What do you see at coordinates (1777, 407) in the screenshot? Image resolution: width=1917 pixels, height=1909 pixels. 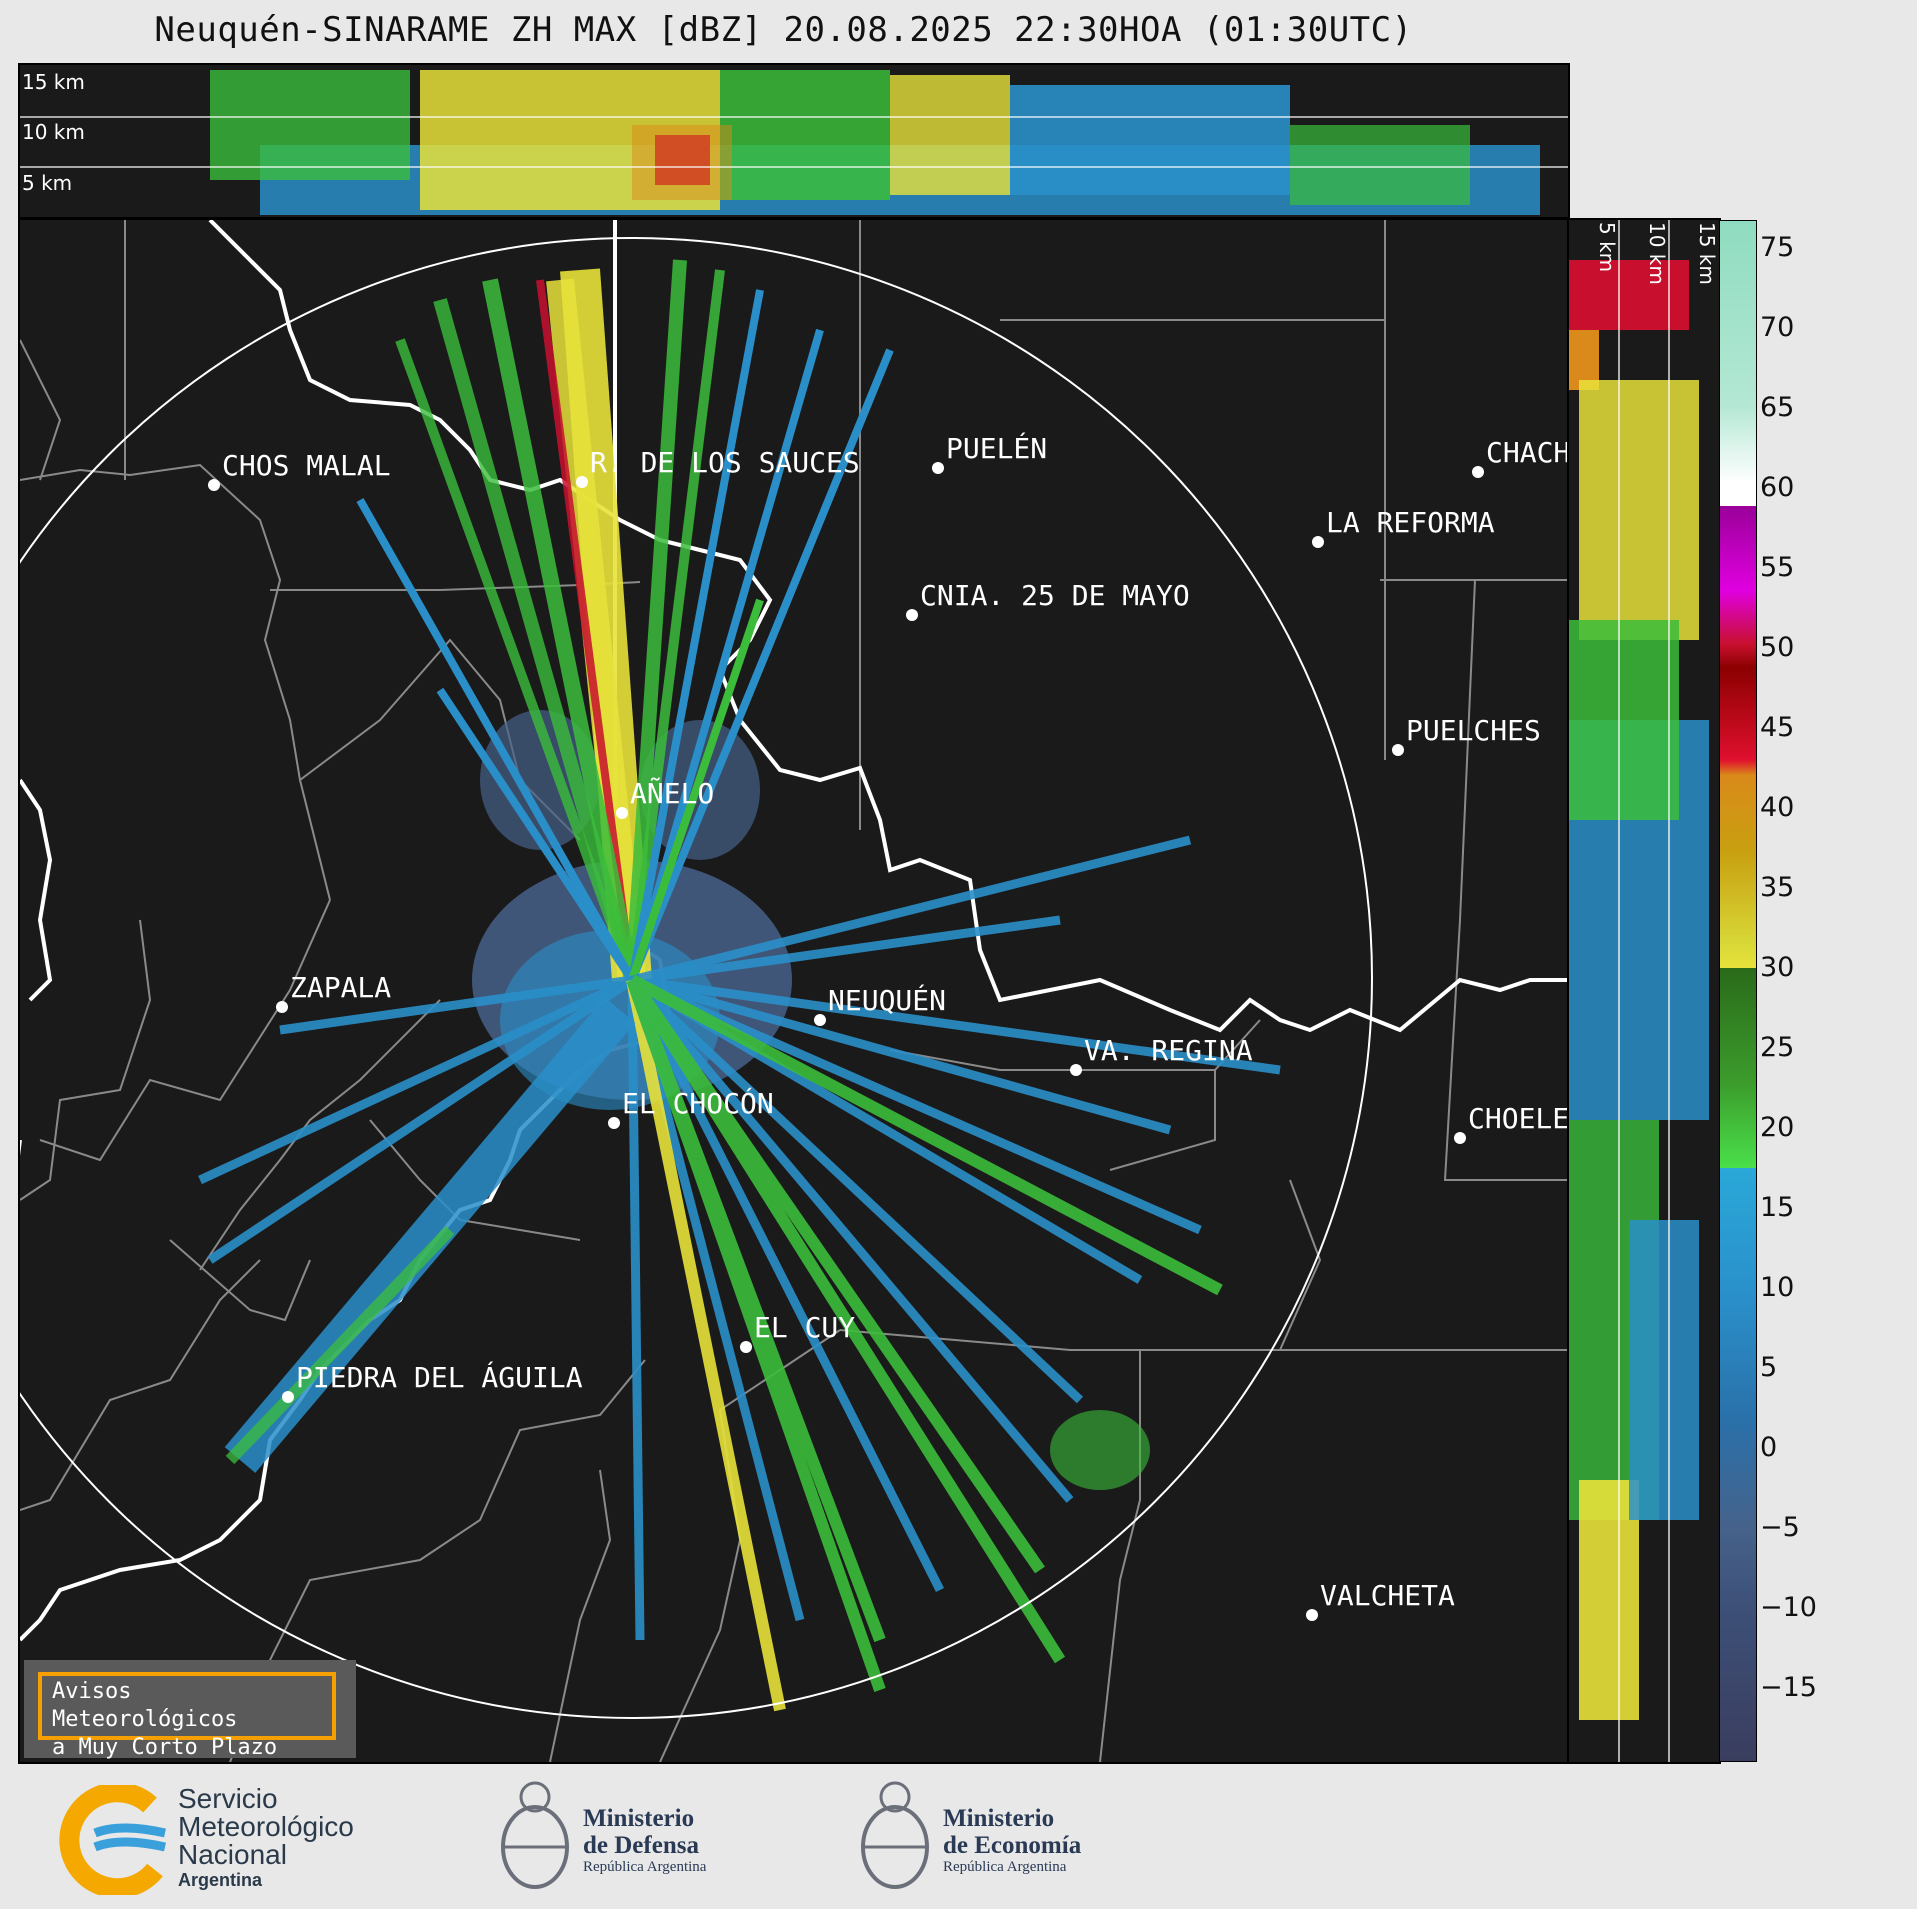 I see `cbar-tick-65: 65` at bounding box center [1777, 407].